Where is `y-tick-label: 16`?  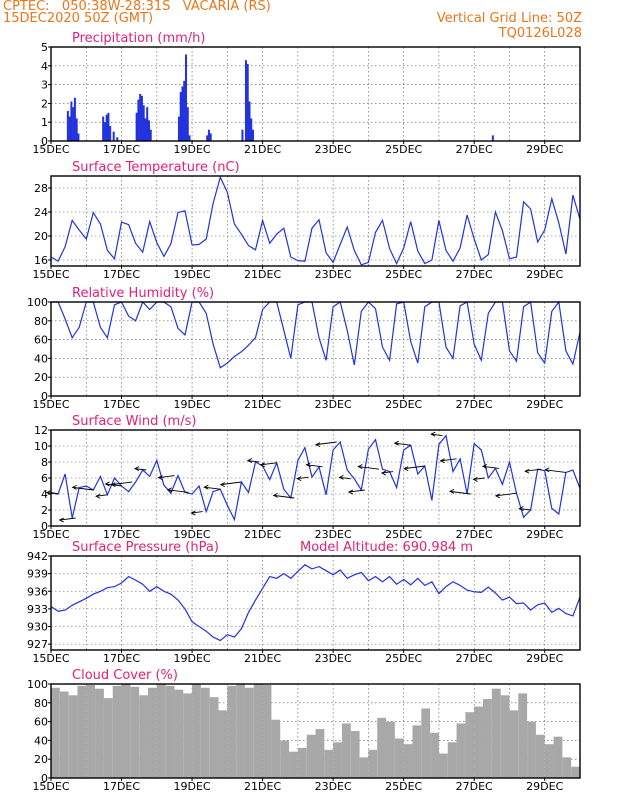
y-tick-label: 16 is located at coordinates (41, 260).